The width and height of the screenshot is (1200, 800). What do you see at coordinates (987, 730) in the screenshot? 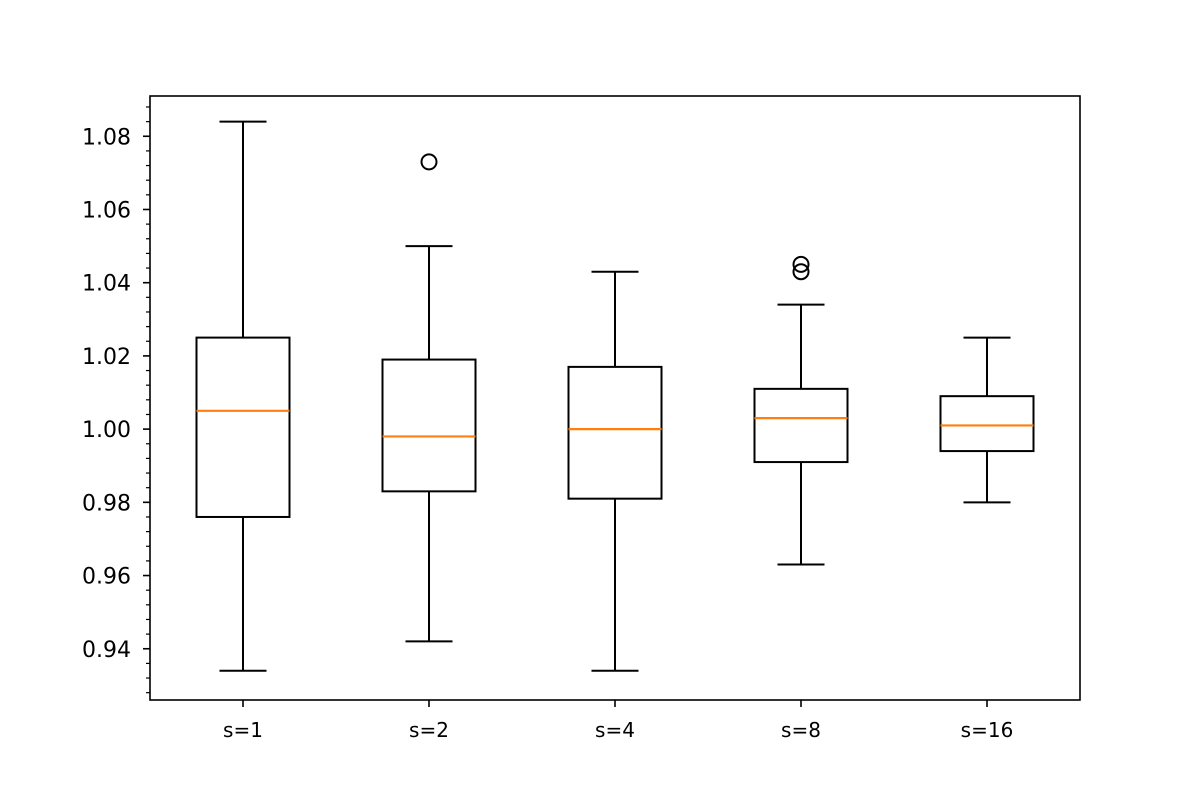
I see `x-tick-label: s=16` at bounding box center [987, 730].